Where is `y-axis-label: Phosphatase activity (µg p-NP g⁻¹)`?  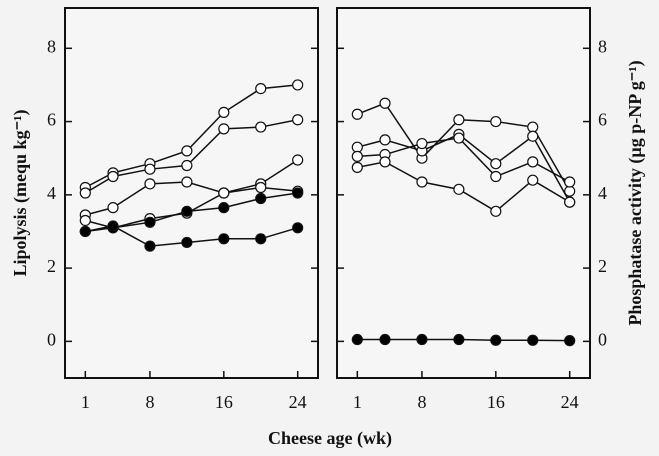 y-axis-label: Phosphatase activity (µg p-NP g⁻¹) is located at coordinates (635, 192).